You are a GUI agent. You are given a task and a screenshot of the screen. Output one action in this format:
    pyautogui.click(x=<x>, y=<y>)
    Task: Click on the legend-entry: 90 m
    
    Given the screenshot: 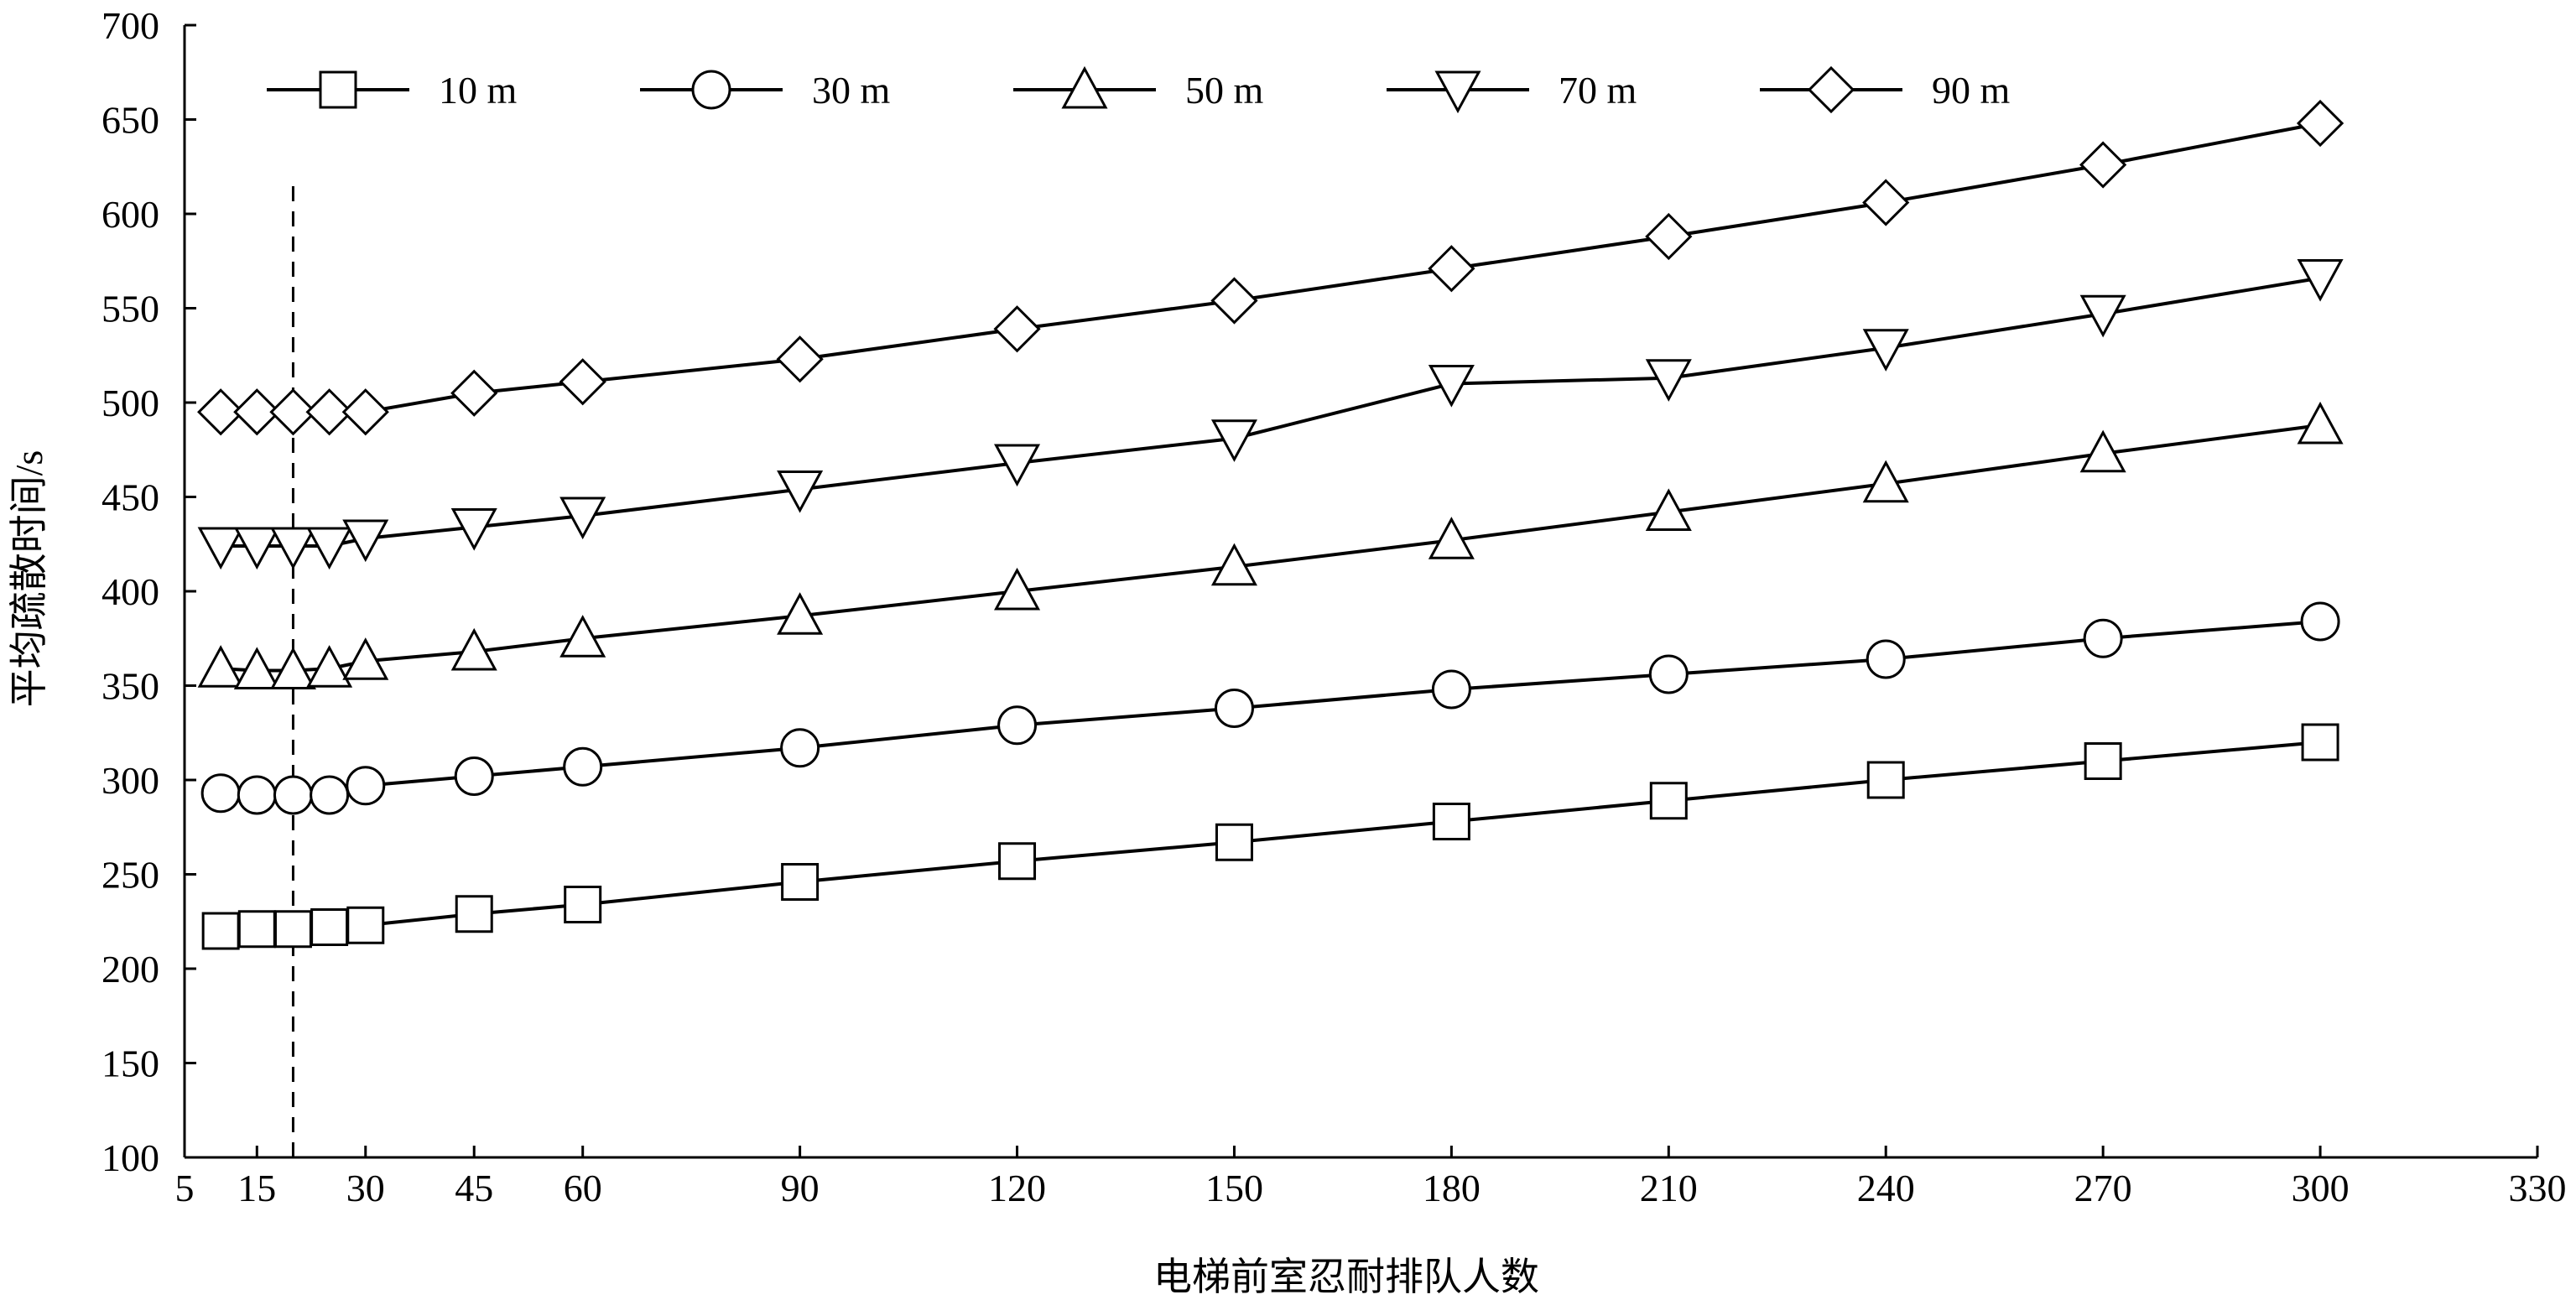 What is the action you would take?
    pyautogui.click(x=1885, y=89)
    